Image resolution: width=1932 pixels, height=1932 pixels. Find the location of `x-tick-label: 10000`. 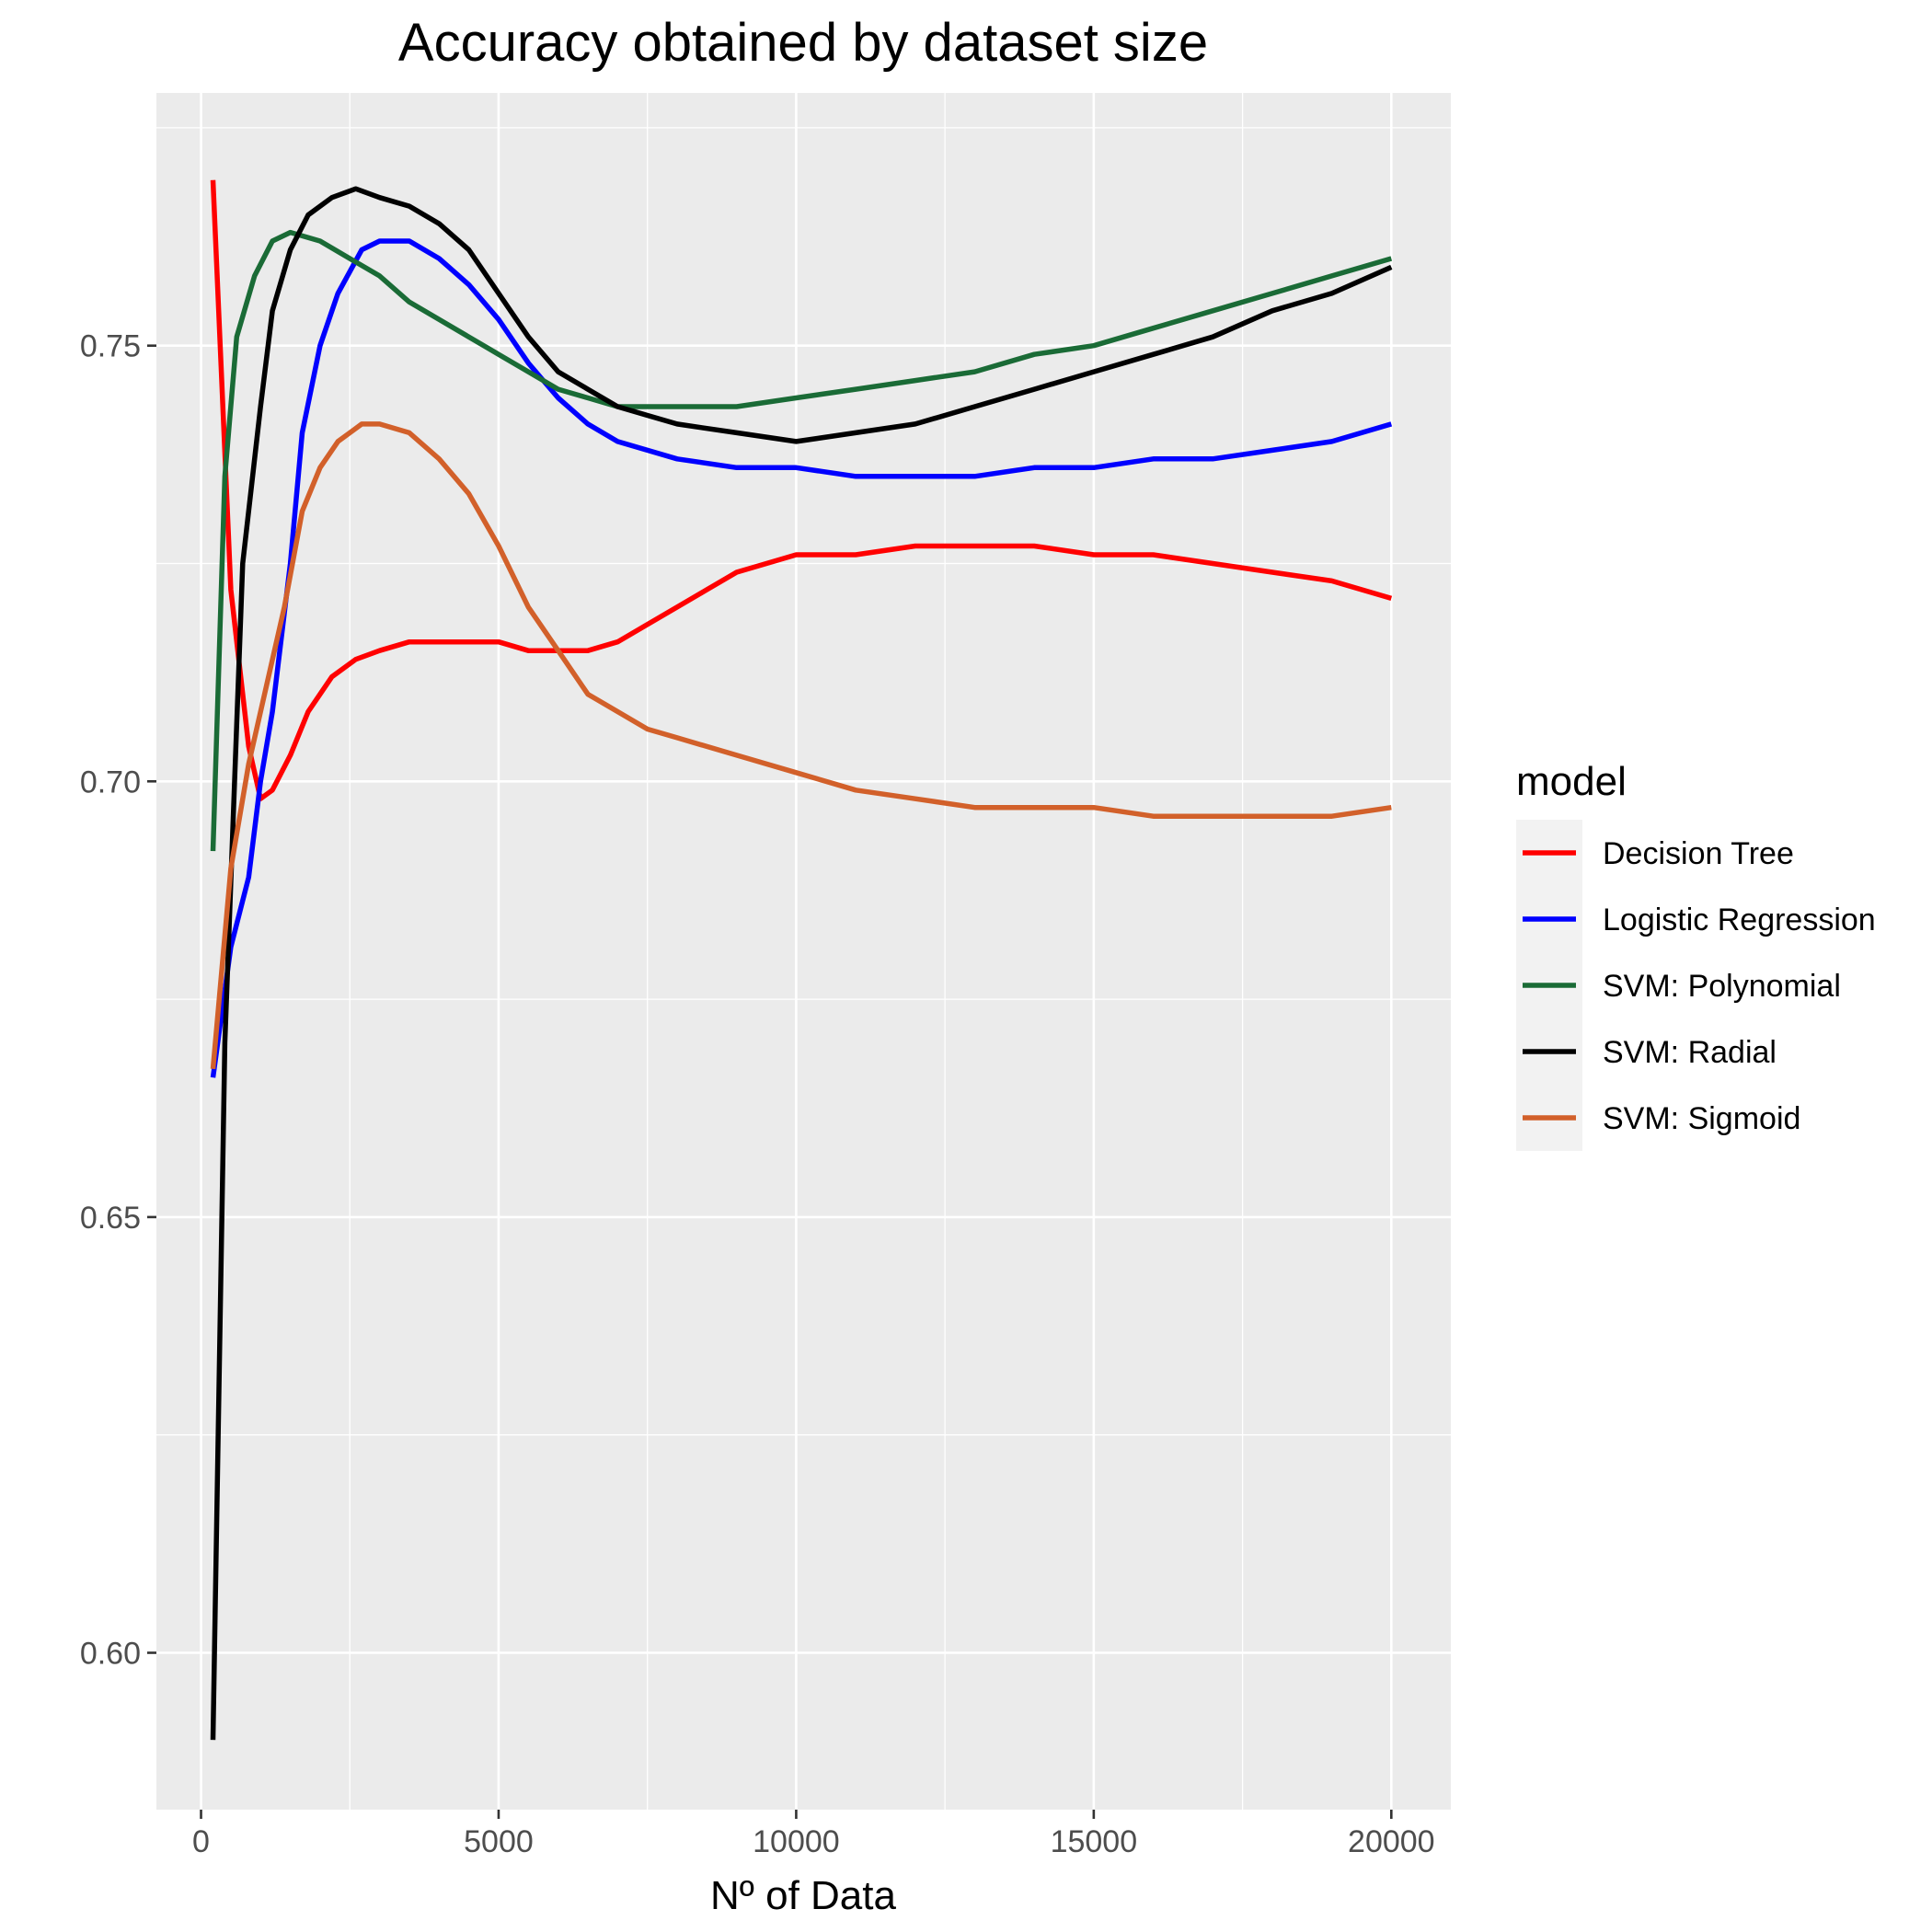

x-tick-label: 10000 is located at coordinates (796, 1841).